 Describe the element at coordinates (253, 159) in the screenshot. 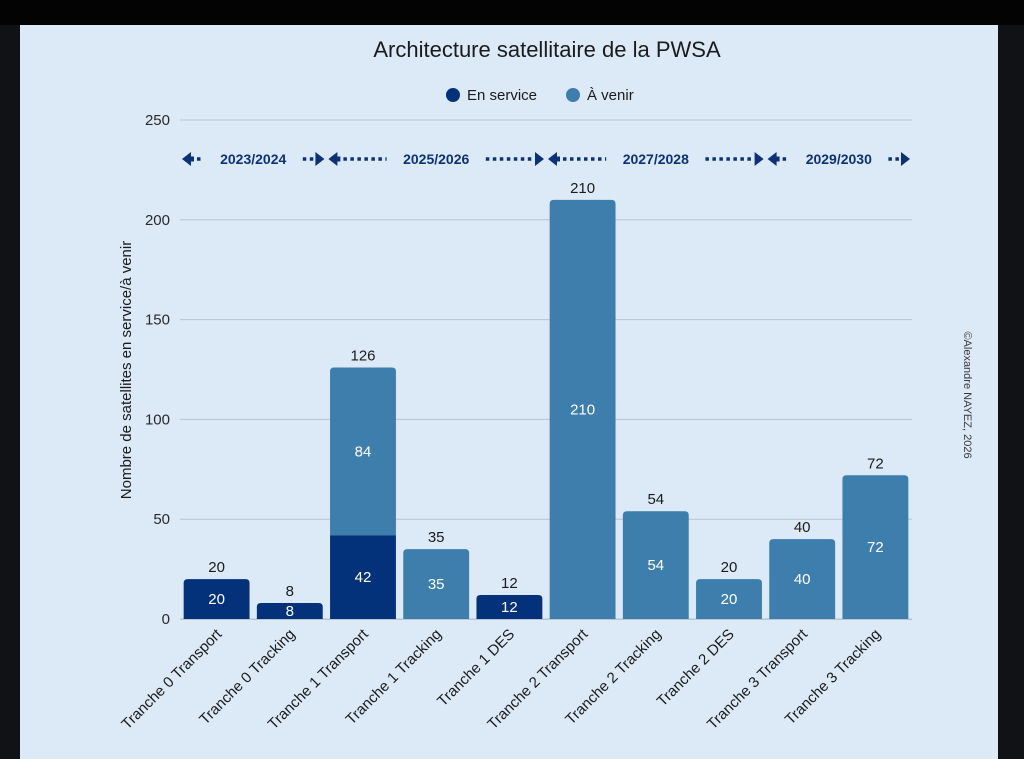

I see `period-label: 2023/2024` at that location.